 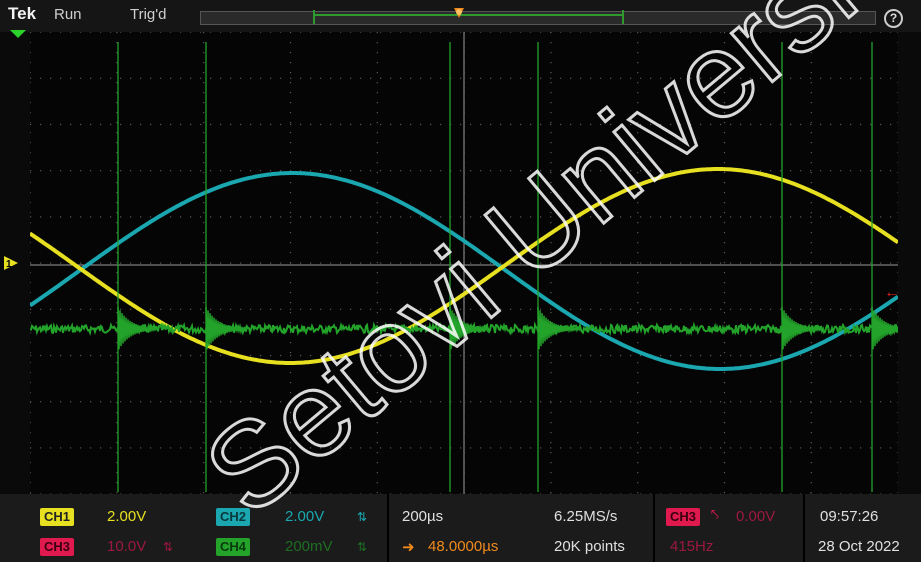 I want to click on ch4-badge: CH4, so click(x=233, y=547).